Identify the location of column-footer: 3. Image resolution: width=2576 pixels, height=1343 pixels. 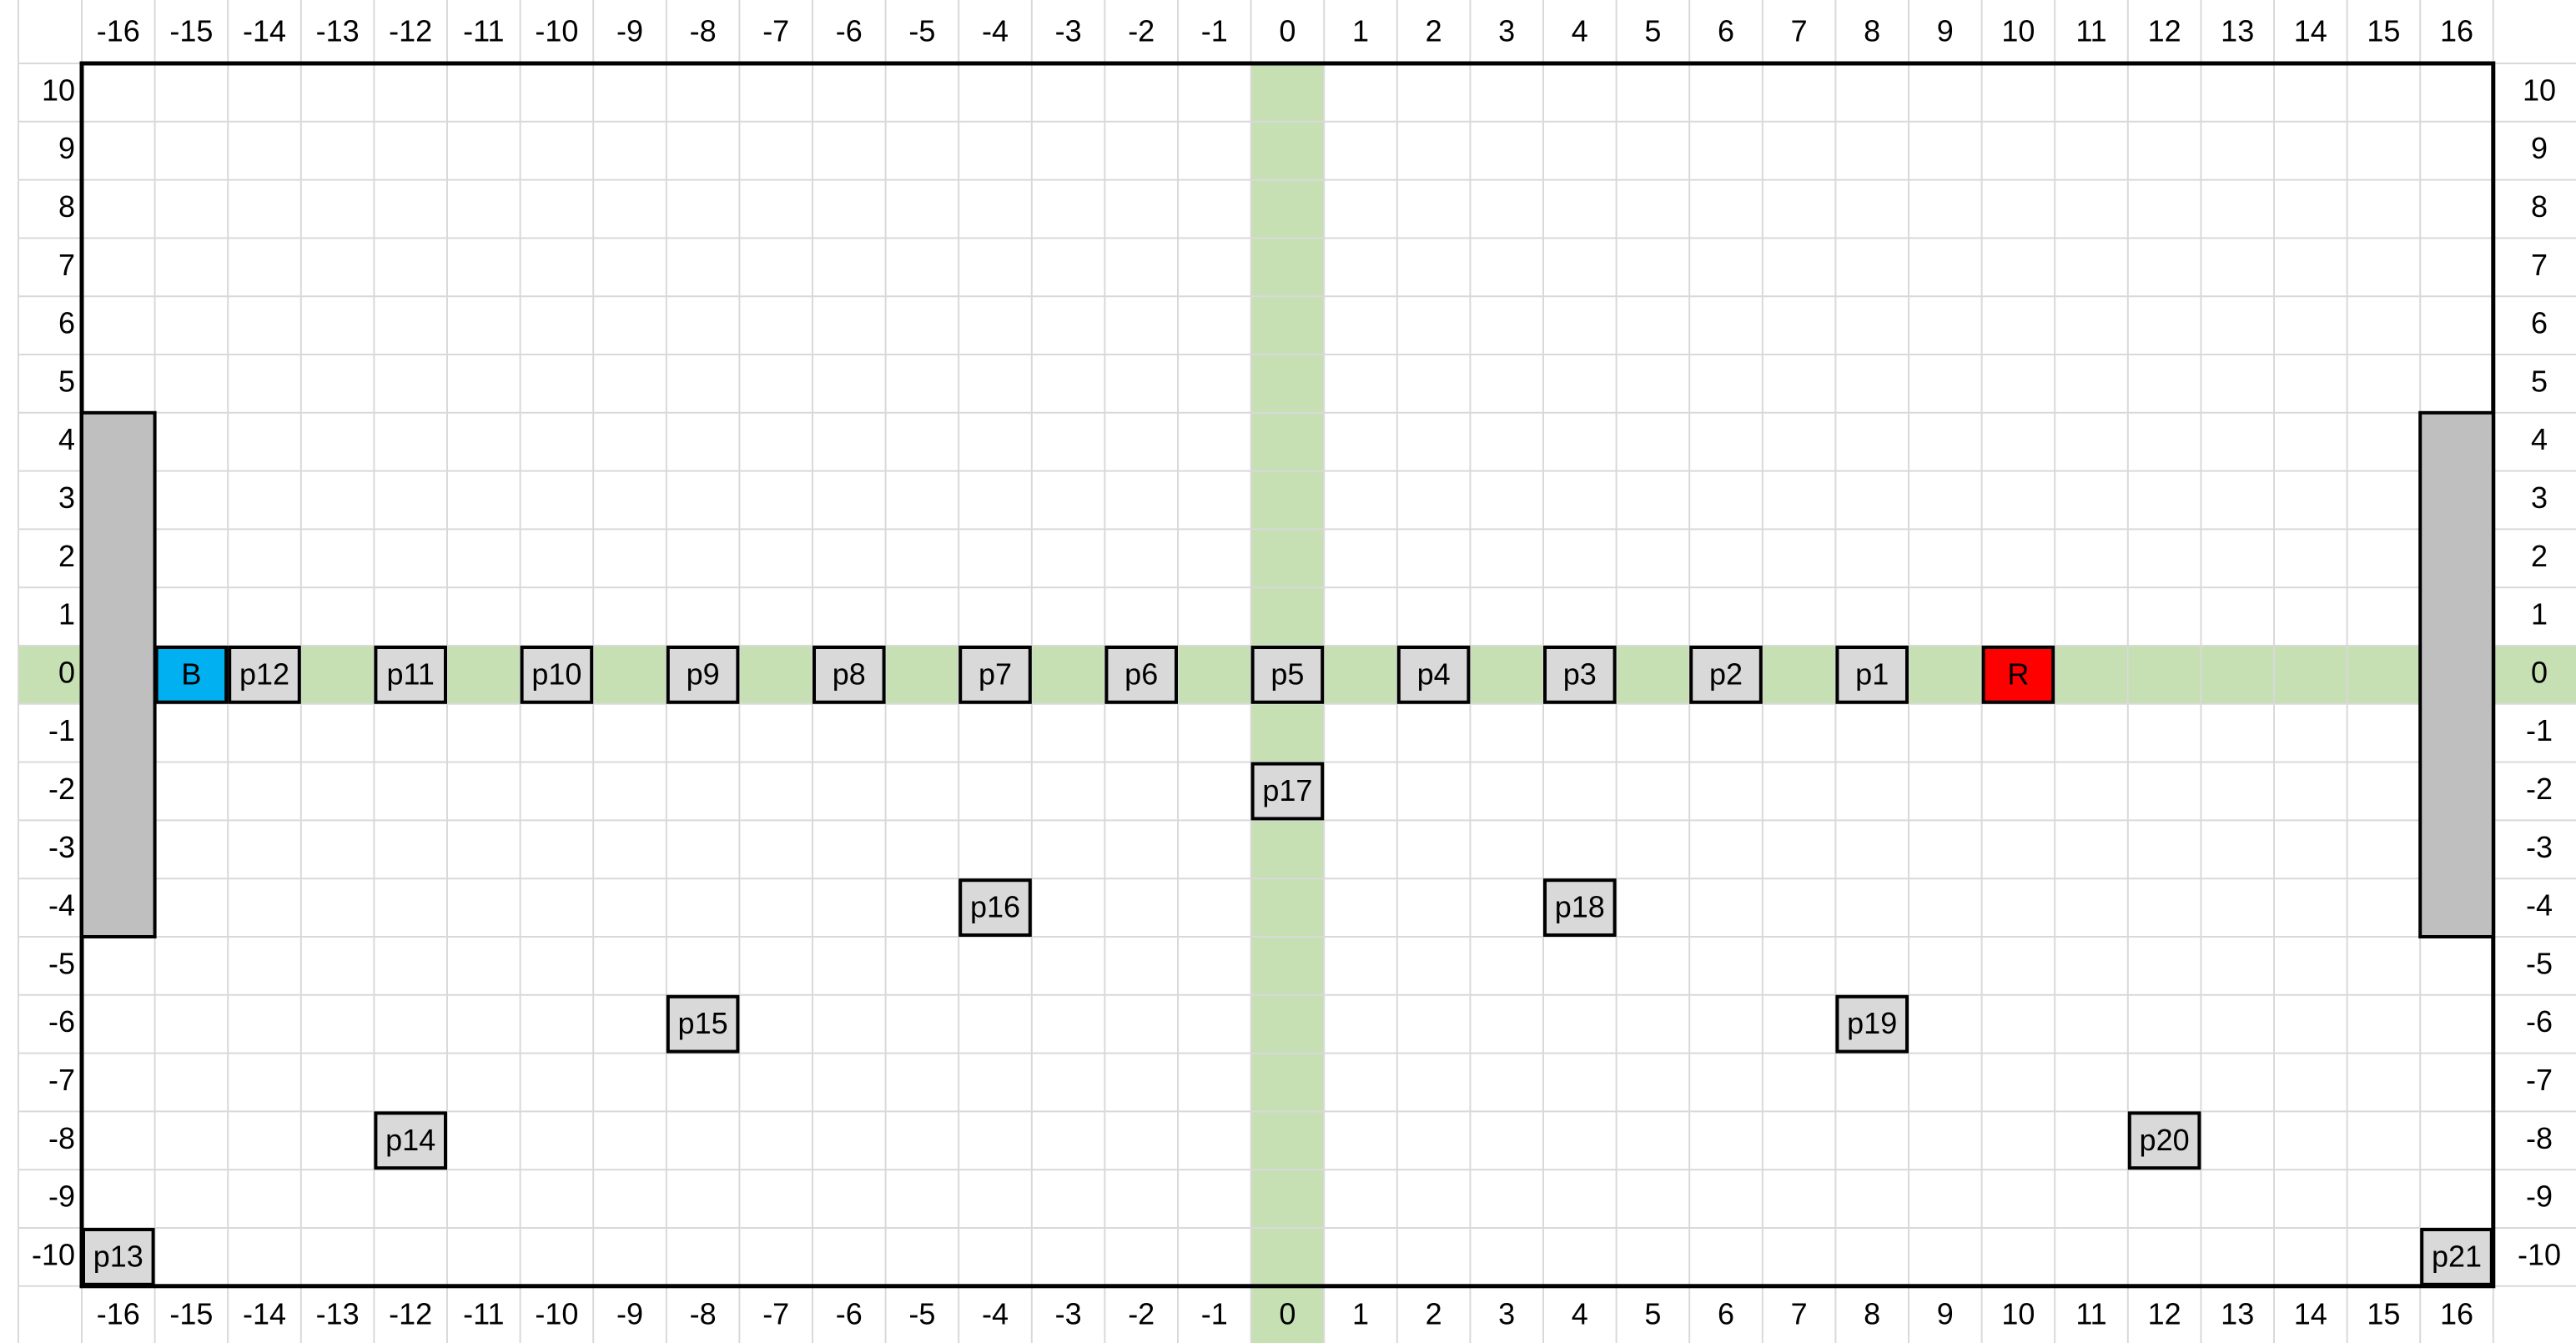
(1506, 1313).